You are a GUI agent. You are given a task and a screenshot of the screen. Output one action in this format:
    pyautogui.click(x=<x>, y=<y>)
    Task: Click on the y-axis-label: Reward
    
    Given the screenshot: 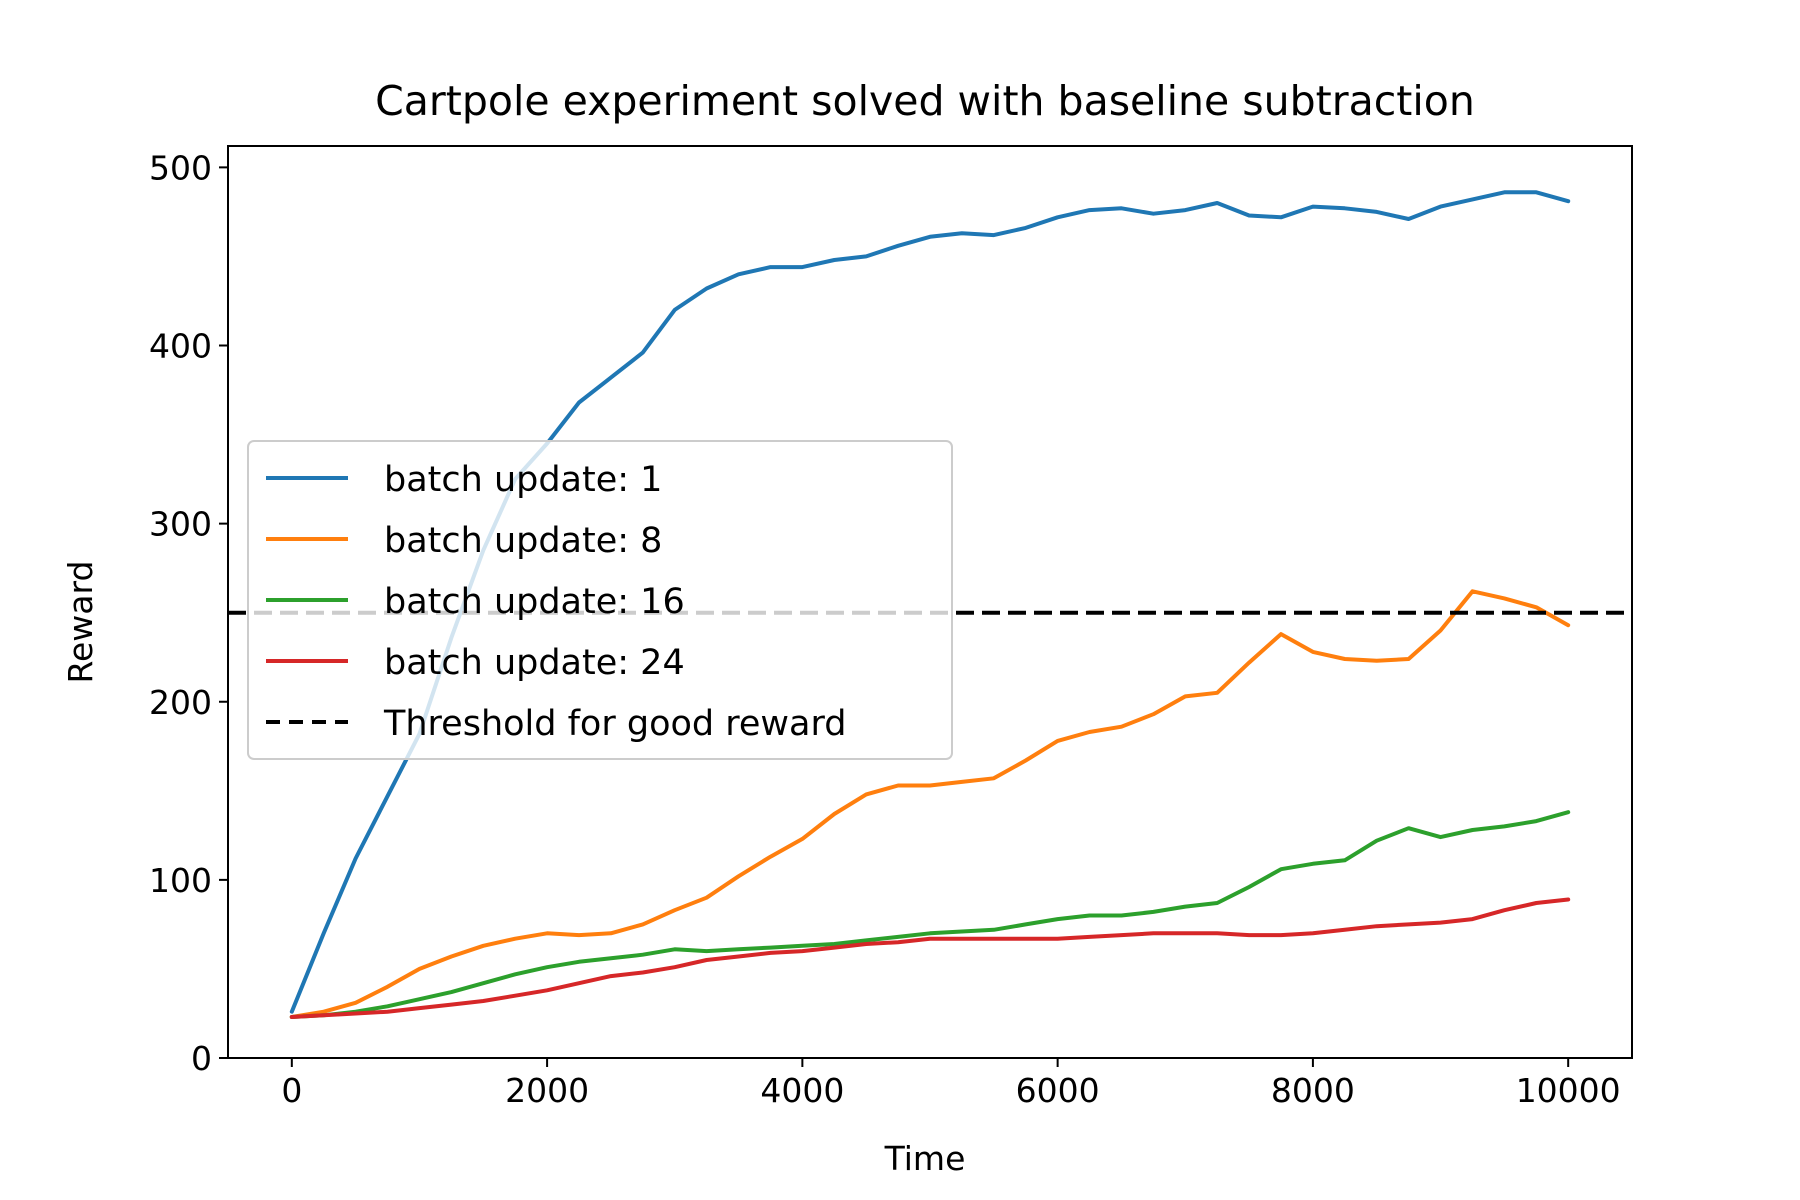 What is the action you would take?
    pyautogui.click(x=80, y=622)
    